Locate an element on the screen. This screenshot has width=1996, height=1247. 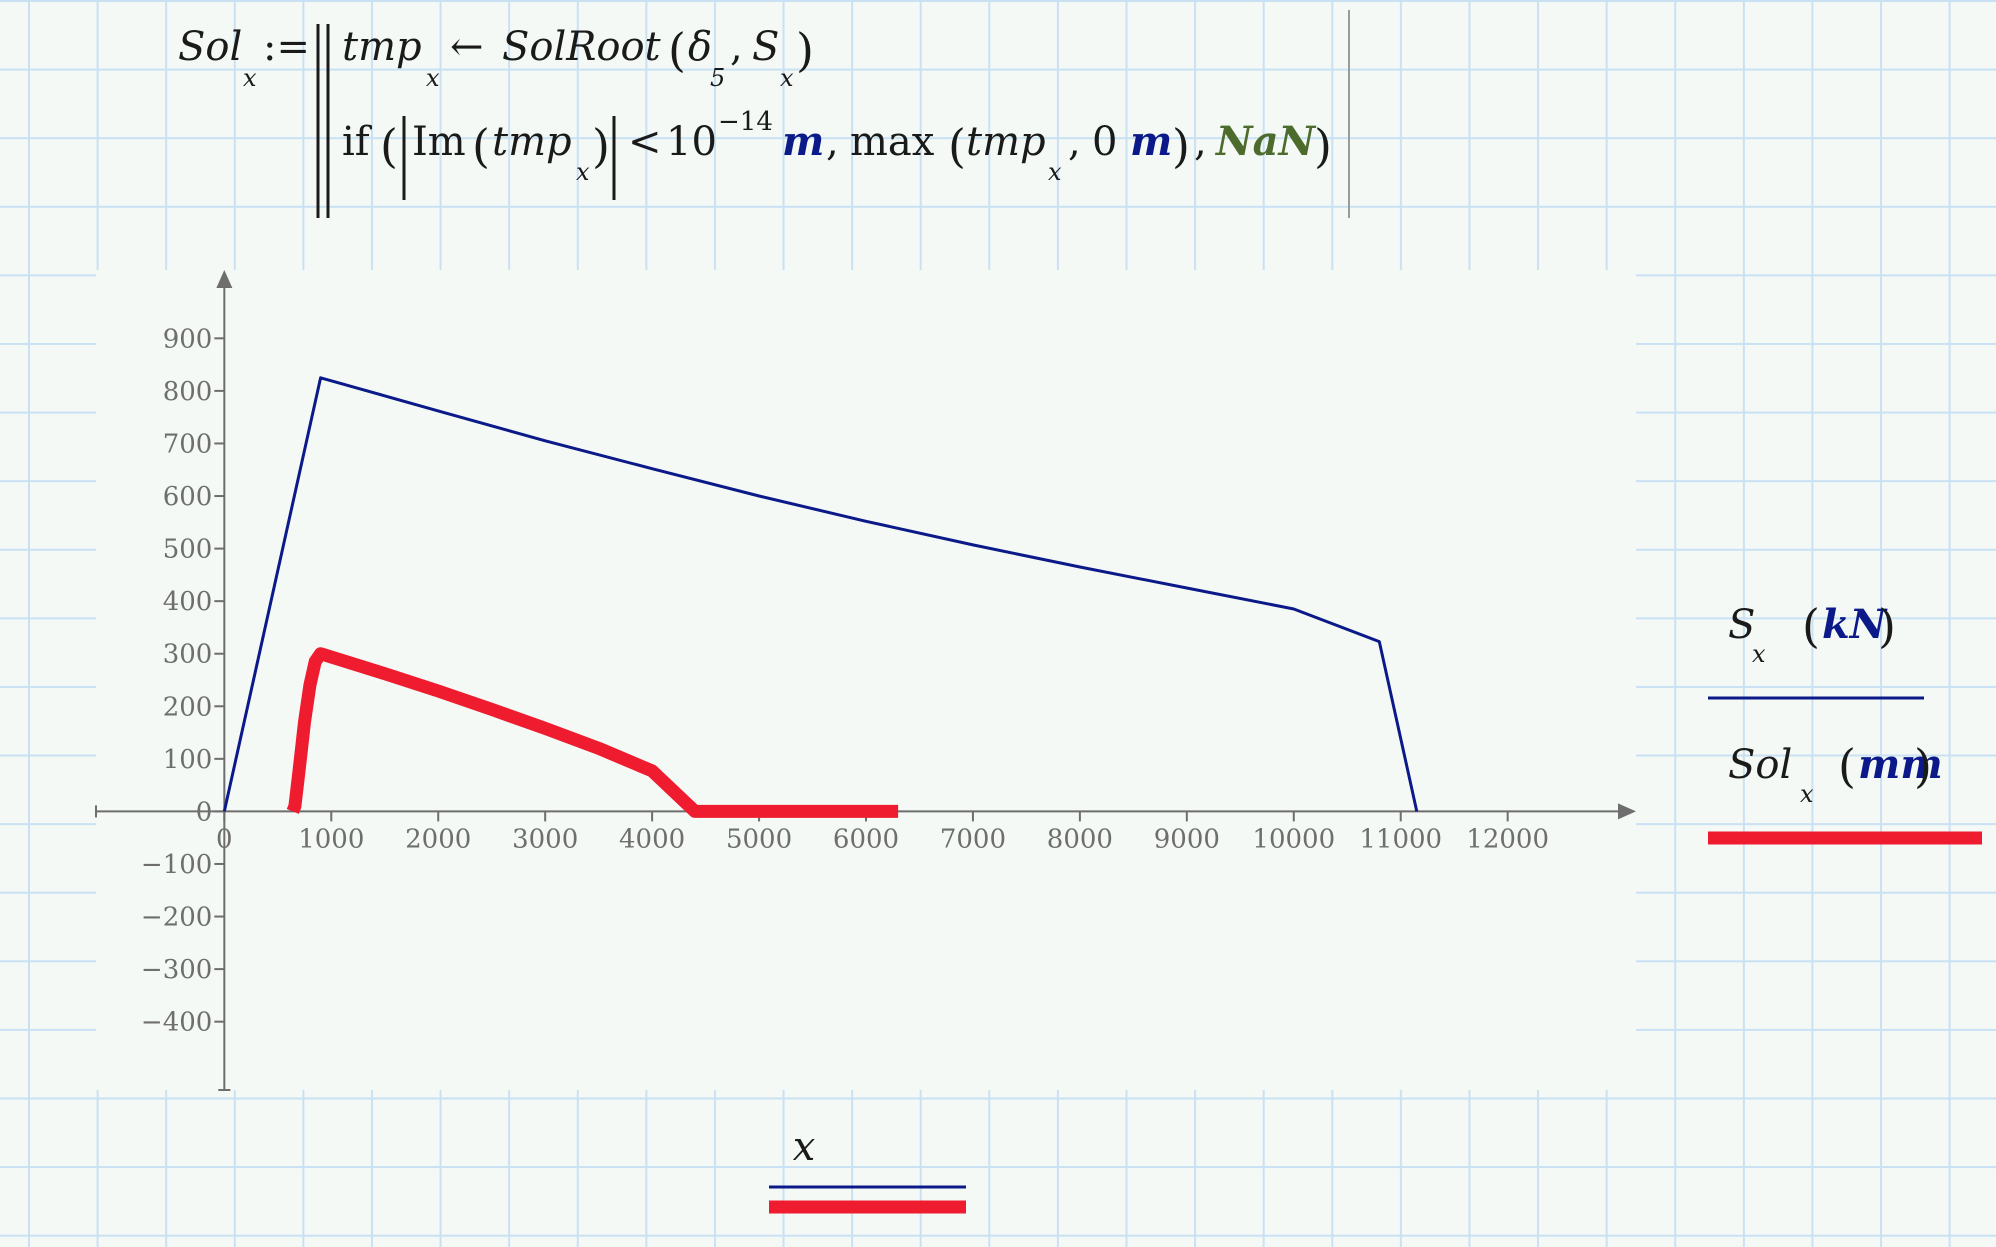
x-tick-label: 2000 is located at coordinates (438, 839).